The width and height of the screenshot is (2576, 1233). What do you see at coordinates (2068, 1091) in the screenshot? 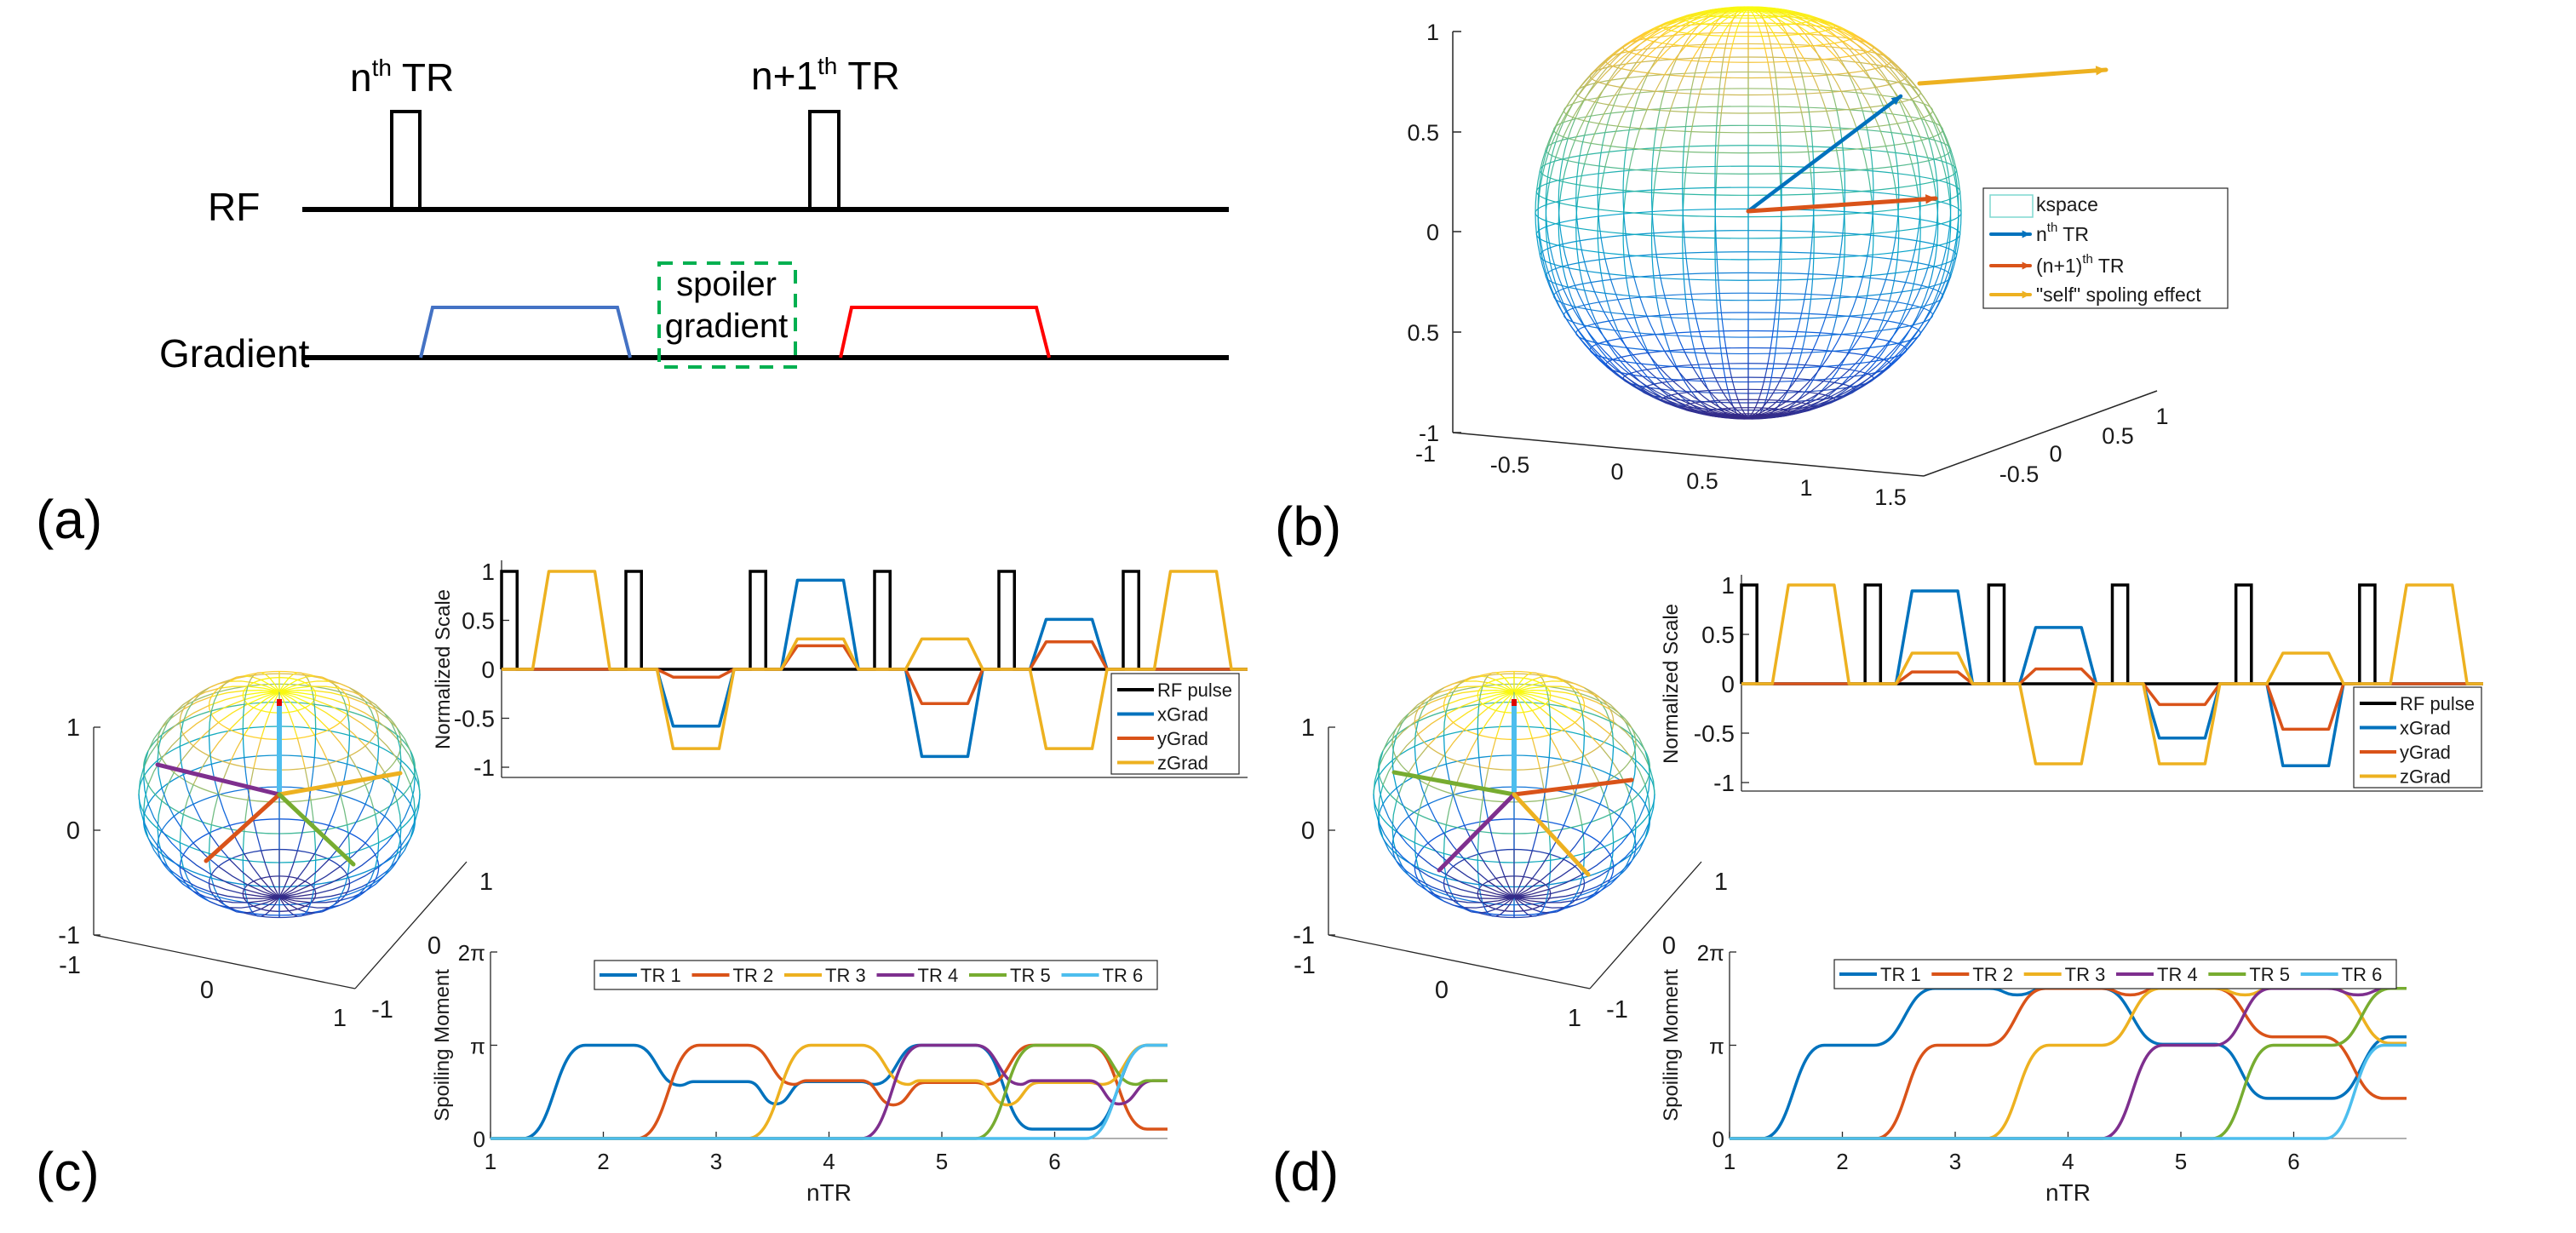
I see `tr-6-curve` at bounding box center [2068, 1091].